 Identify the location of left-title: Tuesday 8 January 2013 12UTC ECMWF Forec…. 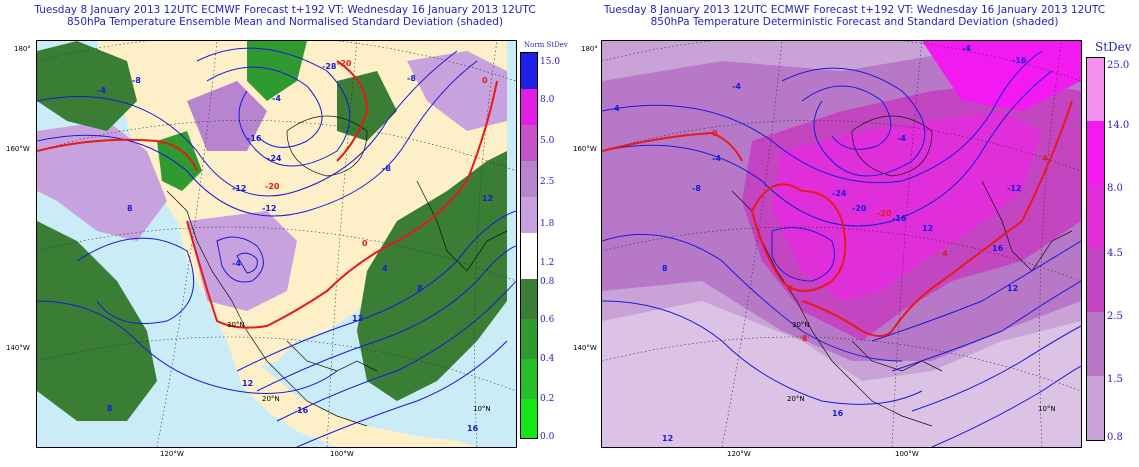
(285, 16).